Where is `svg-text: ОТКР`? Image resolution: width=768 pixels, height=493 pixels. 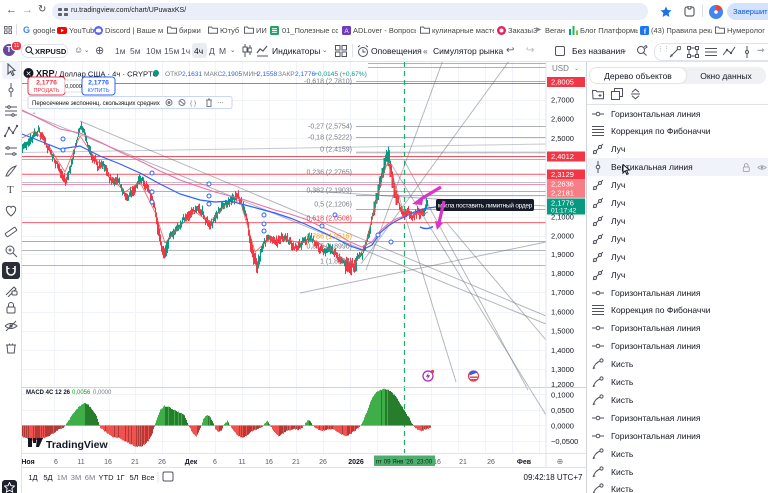 svg-text: ОТКР is located at coordinates (174, 74).